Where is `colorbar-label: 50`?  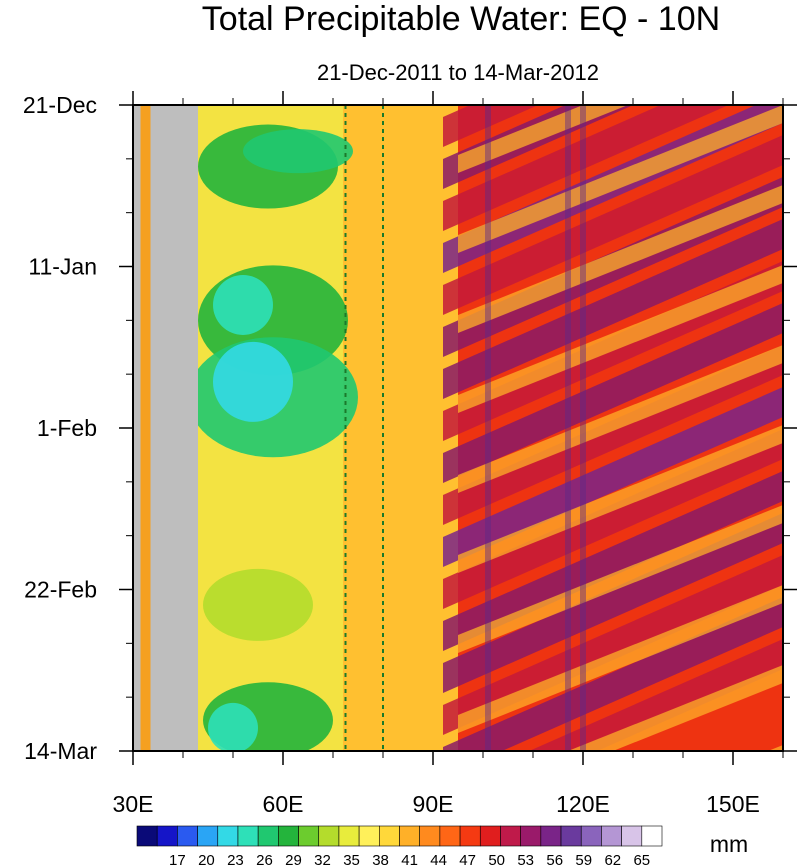 colorbar-label: 50 is located at coordinates (496, 859).